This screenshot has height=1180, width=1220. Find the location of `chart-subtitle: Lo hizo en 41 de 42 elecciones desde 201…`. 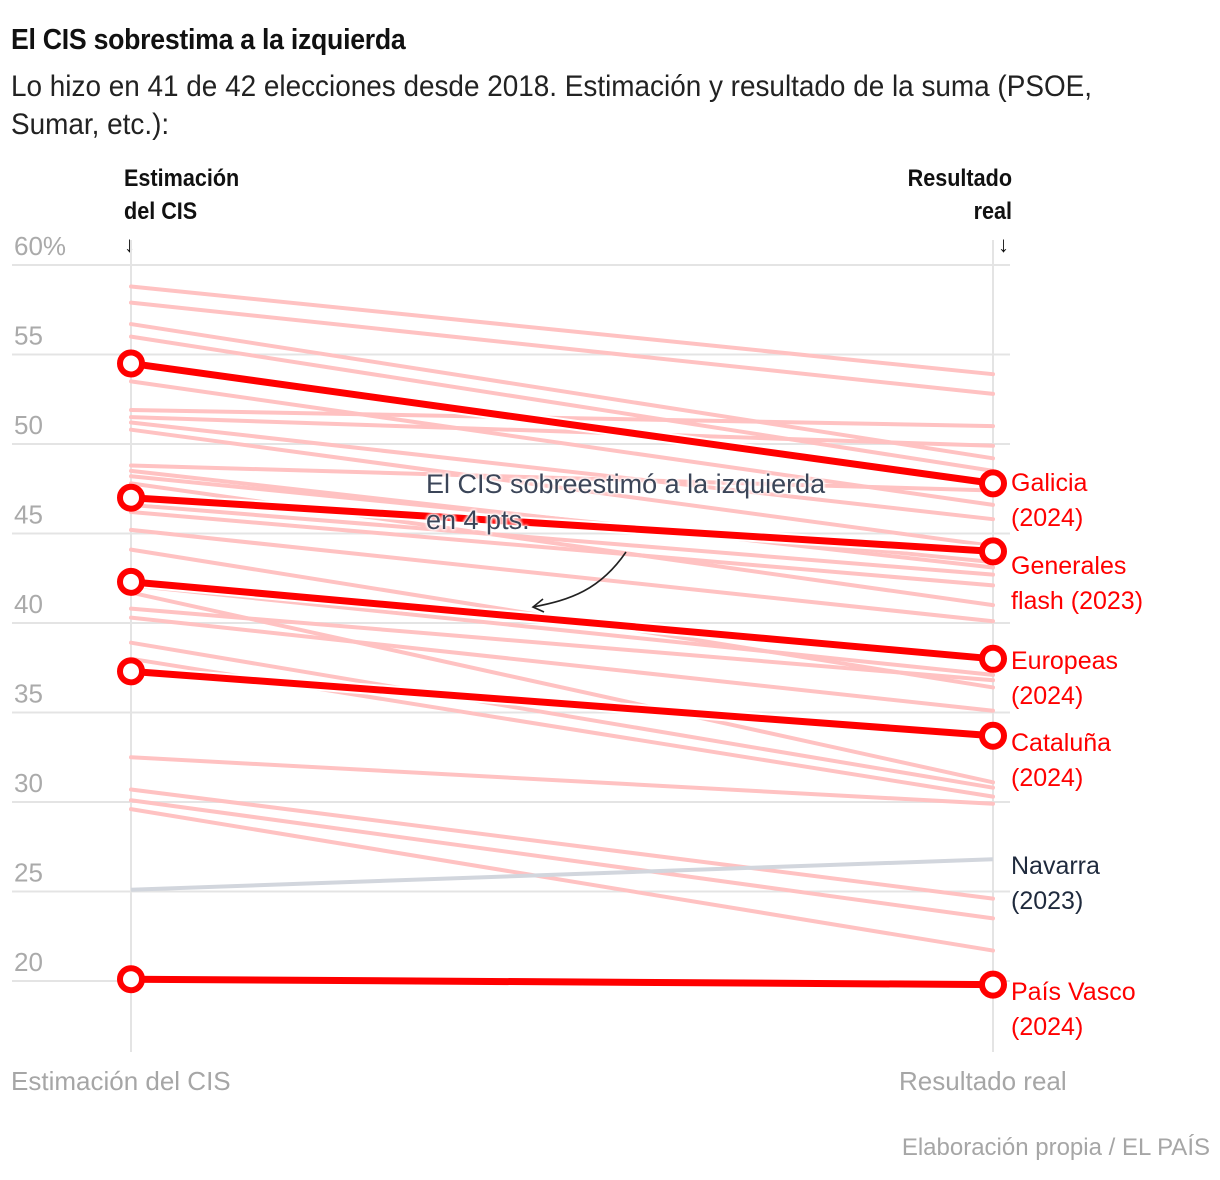

chart-subtitle: Lo hizo en 41 de 42 elecciones desde 201… is located at coordinates (552, 105).